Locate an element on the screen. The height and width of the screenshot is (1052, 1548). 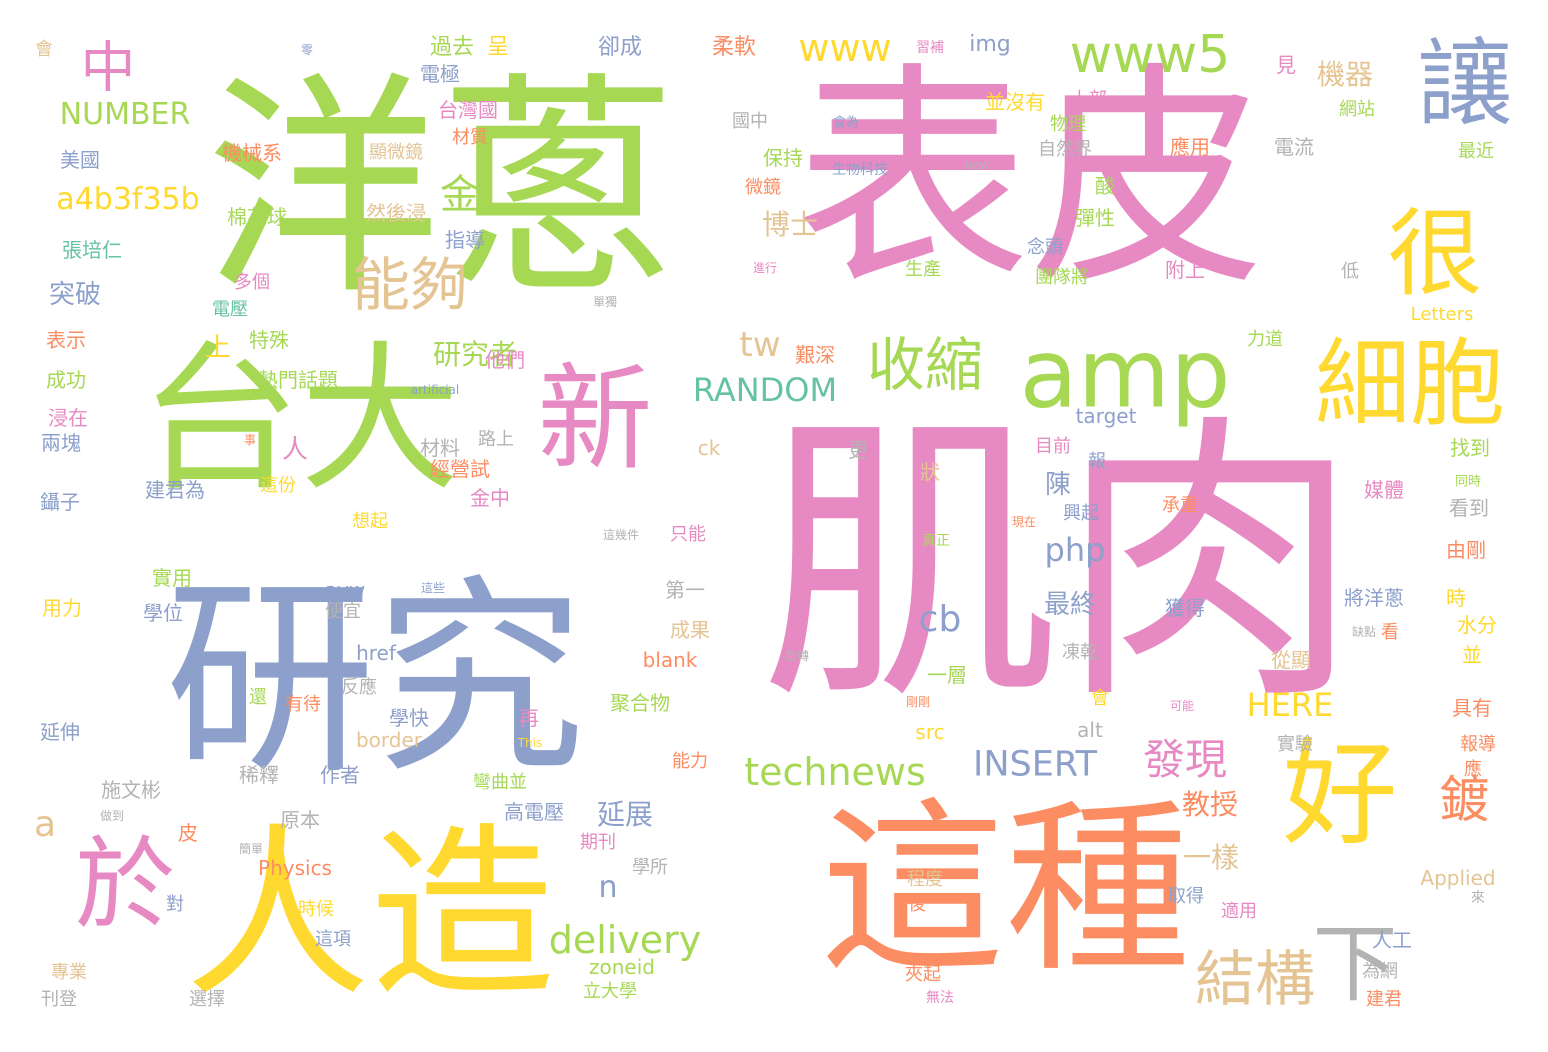
cloud-word: 成果 is located at coordinates (690, 630).